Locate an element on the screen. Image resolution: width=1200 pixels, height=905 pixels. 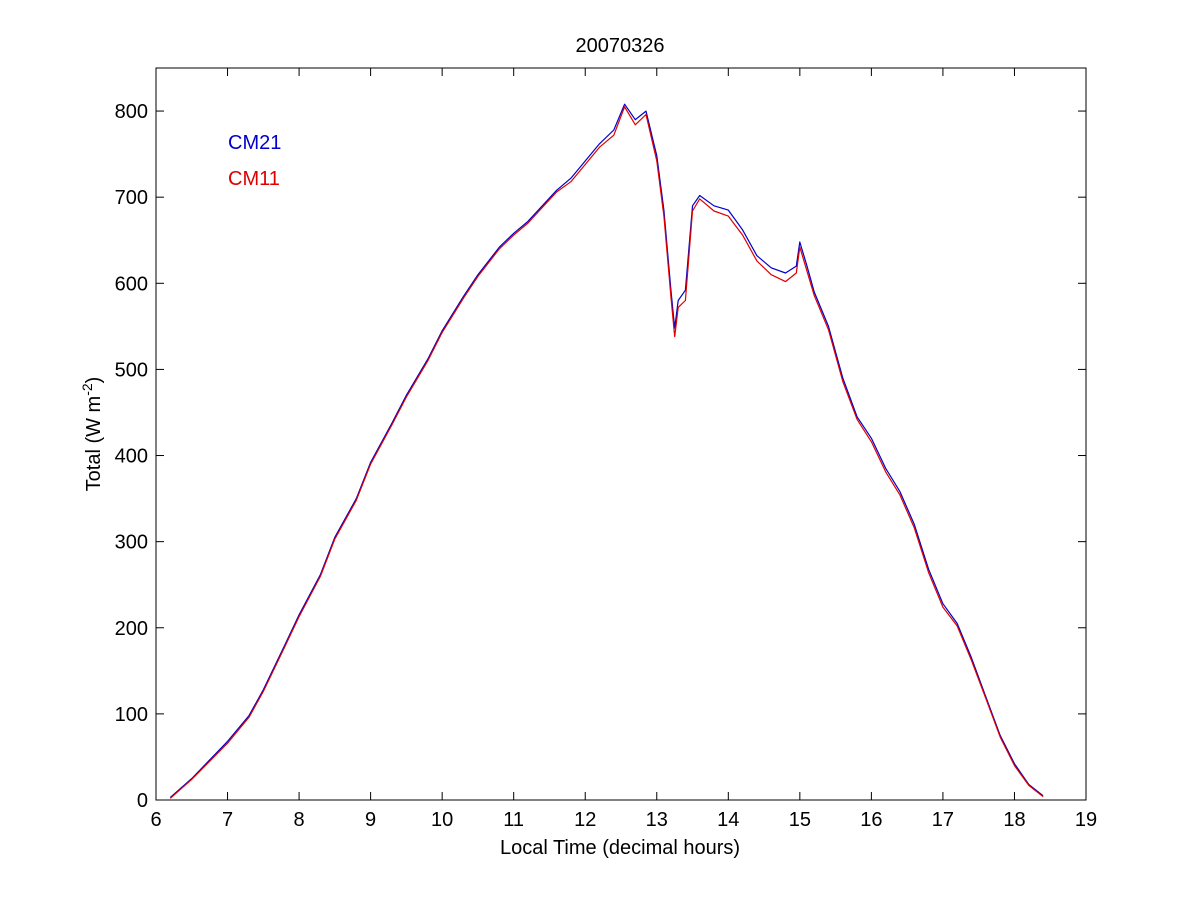
x-tick-label: 19 is located at coordinates (1086, 820).